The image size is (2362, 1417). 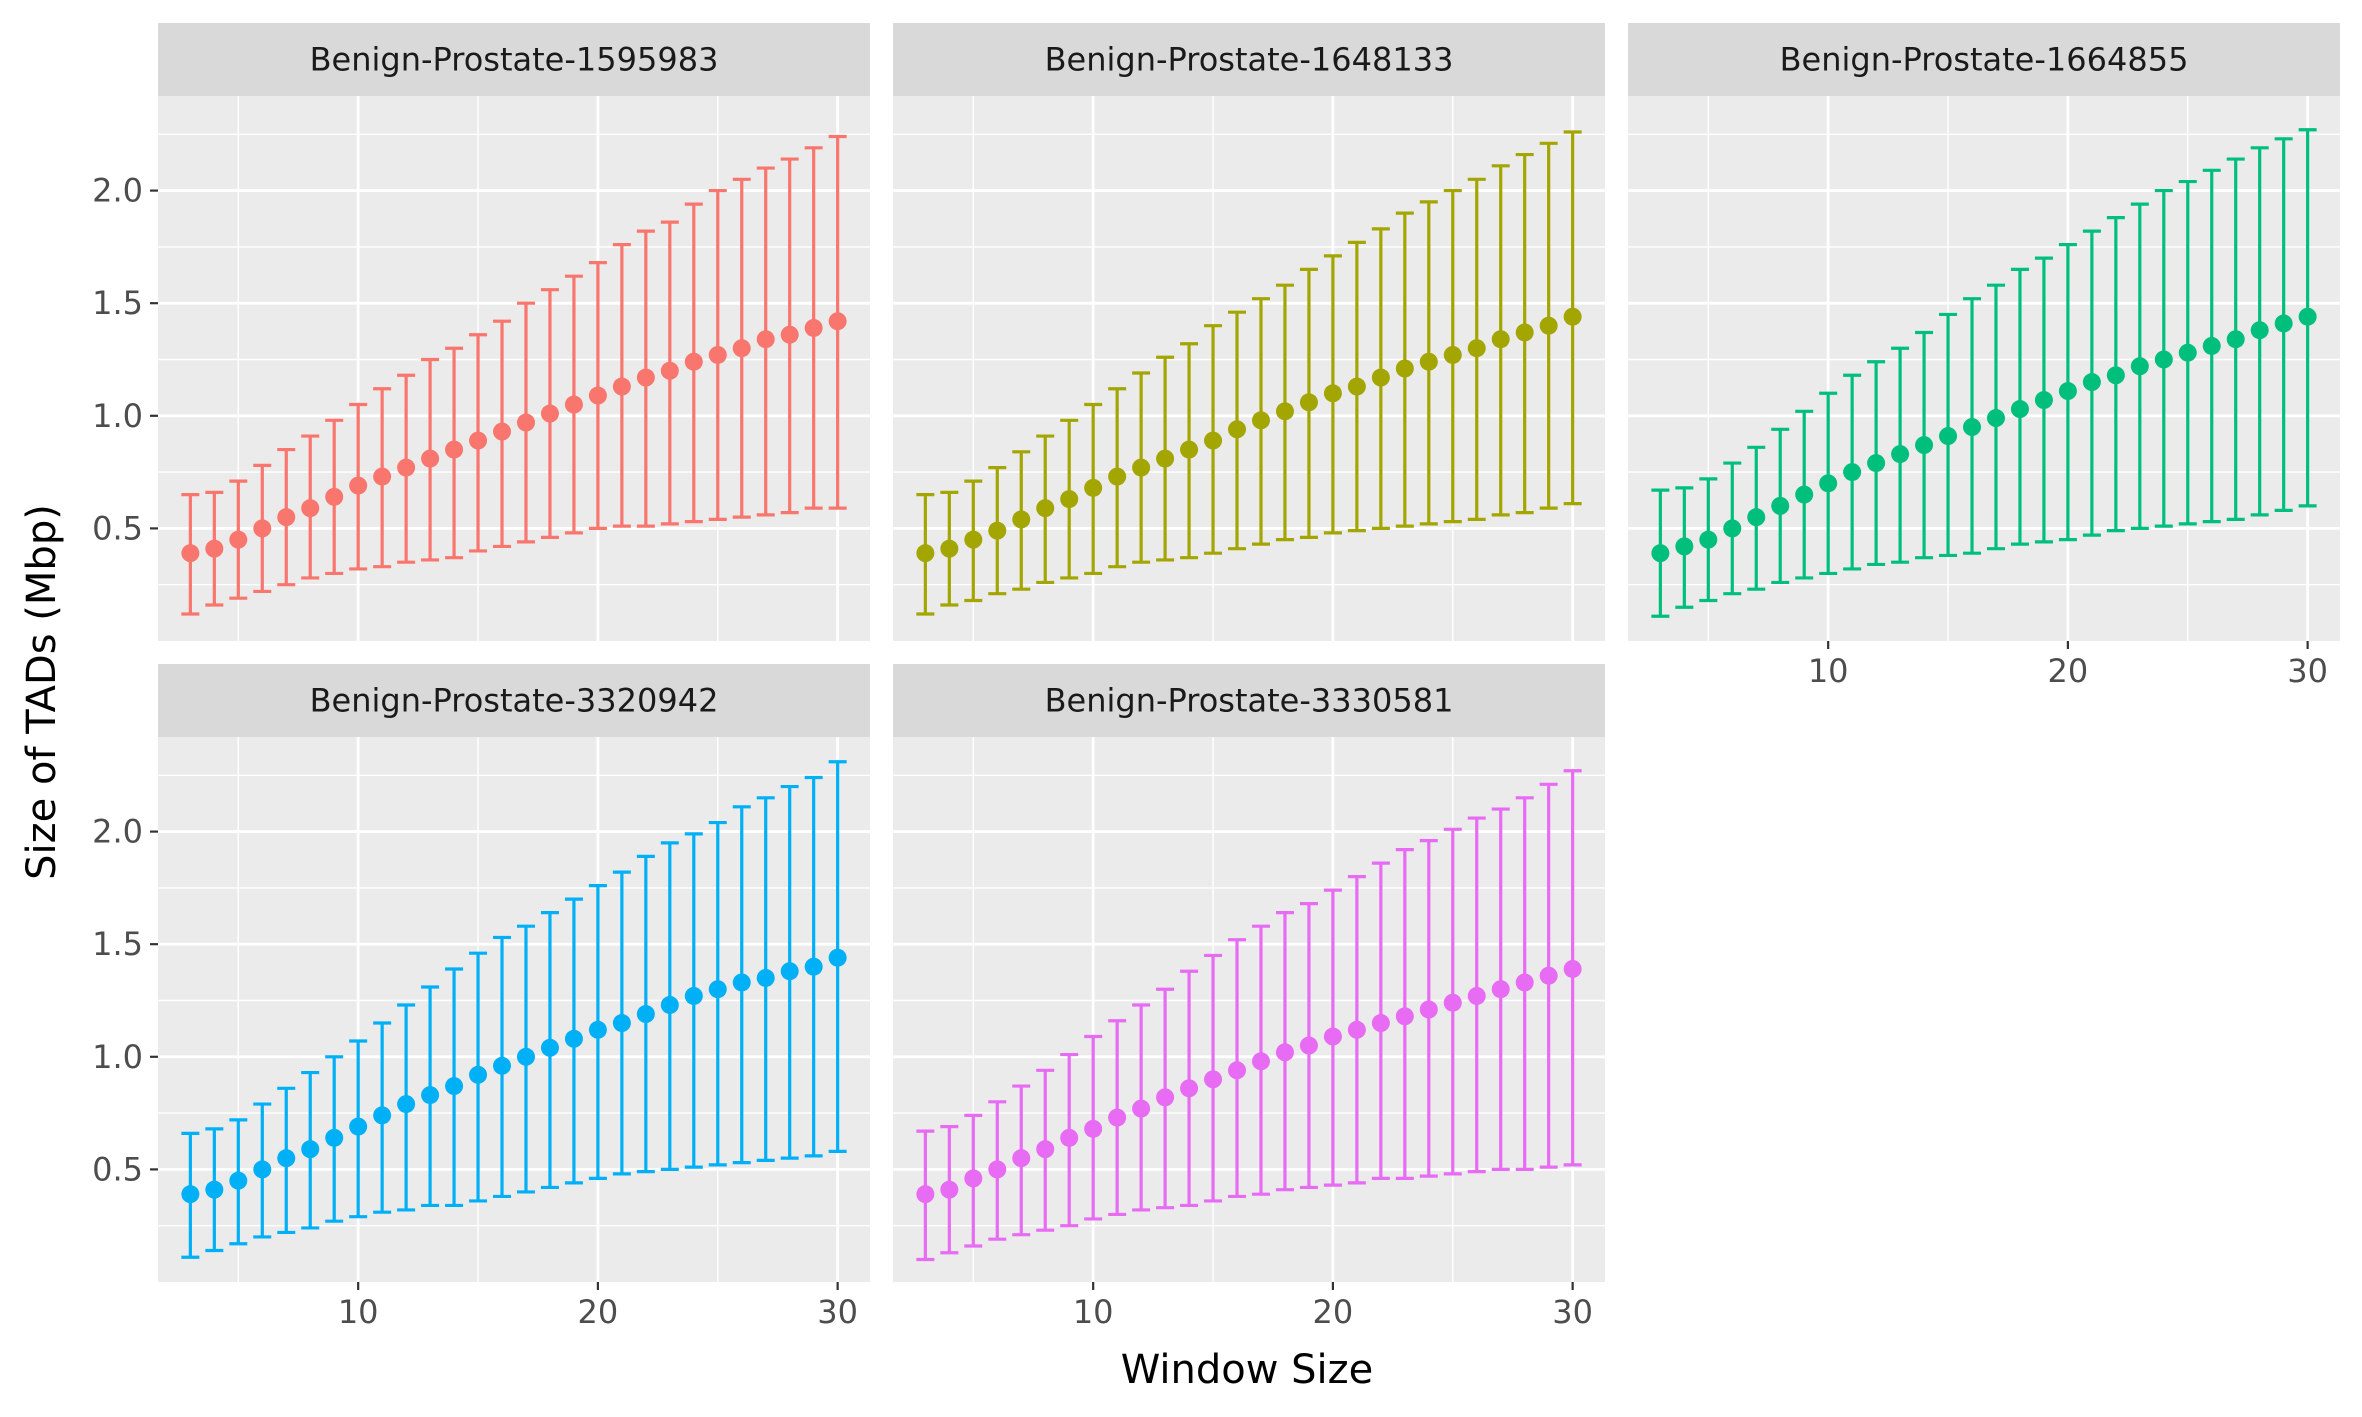 What do you see at coordinates (117, 416) in the screenshot?
I see `y-tick-label: 1.0` at bounding box center [117, 416].